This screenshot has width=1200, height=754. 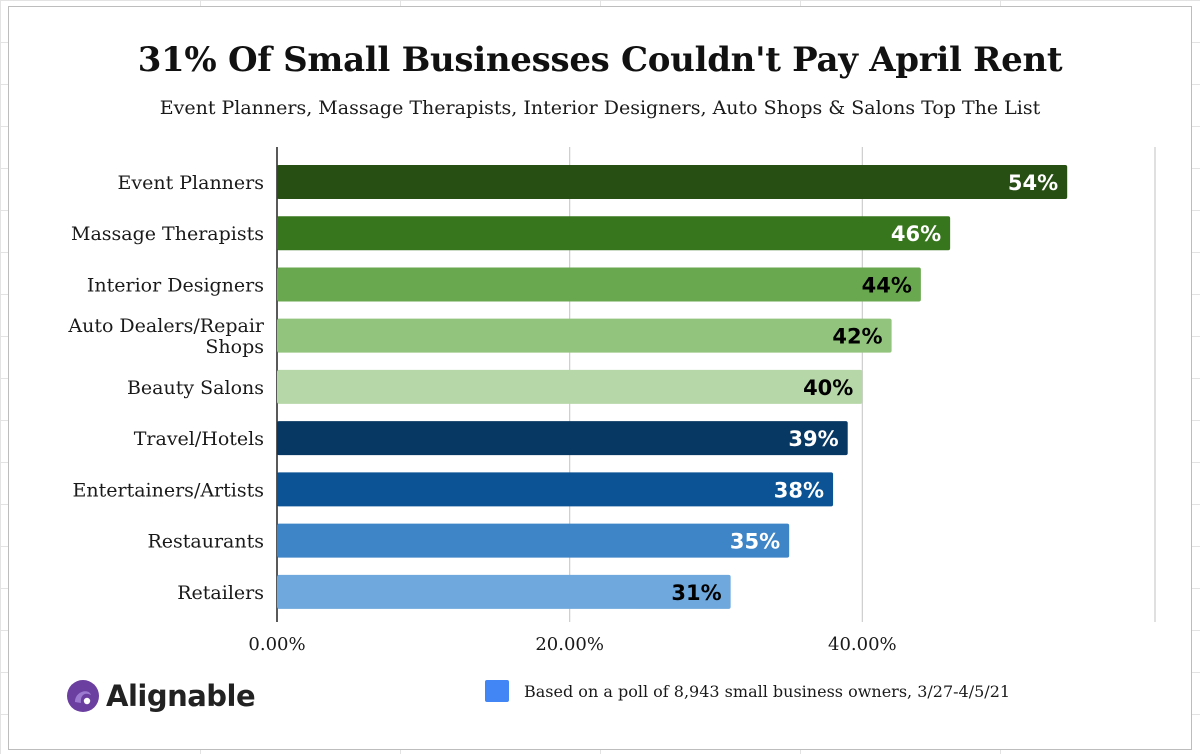 What do you see at coordinates (205, 542) in the screenshot?
I see `category-label: Restaurants` at bounding box center [205, 542].